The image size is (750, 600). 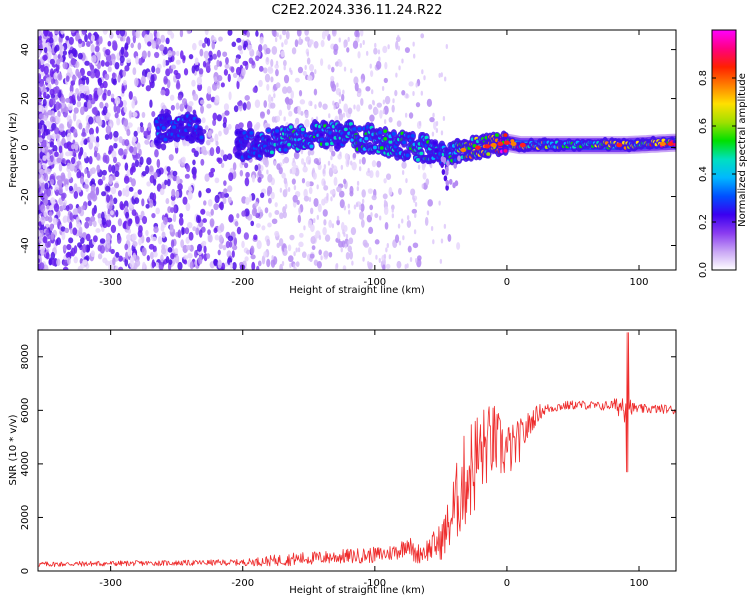 I want to click on snr-ytick-label: 0, so click(x=25, y=571).